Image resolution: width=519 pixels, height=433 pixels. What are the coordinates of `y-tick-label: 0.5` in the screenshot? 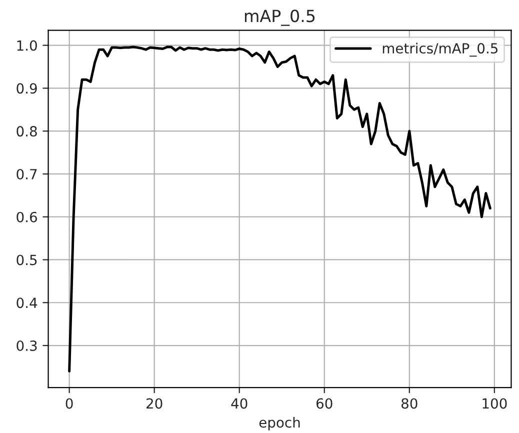 It's located at (26, 260).